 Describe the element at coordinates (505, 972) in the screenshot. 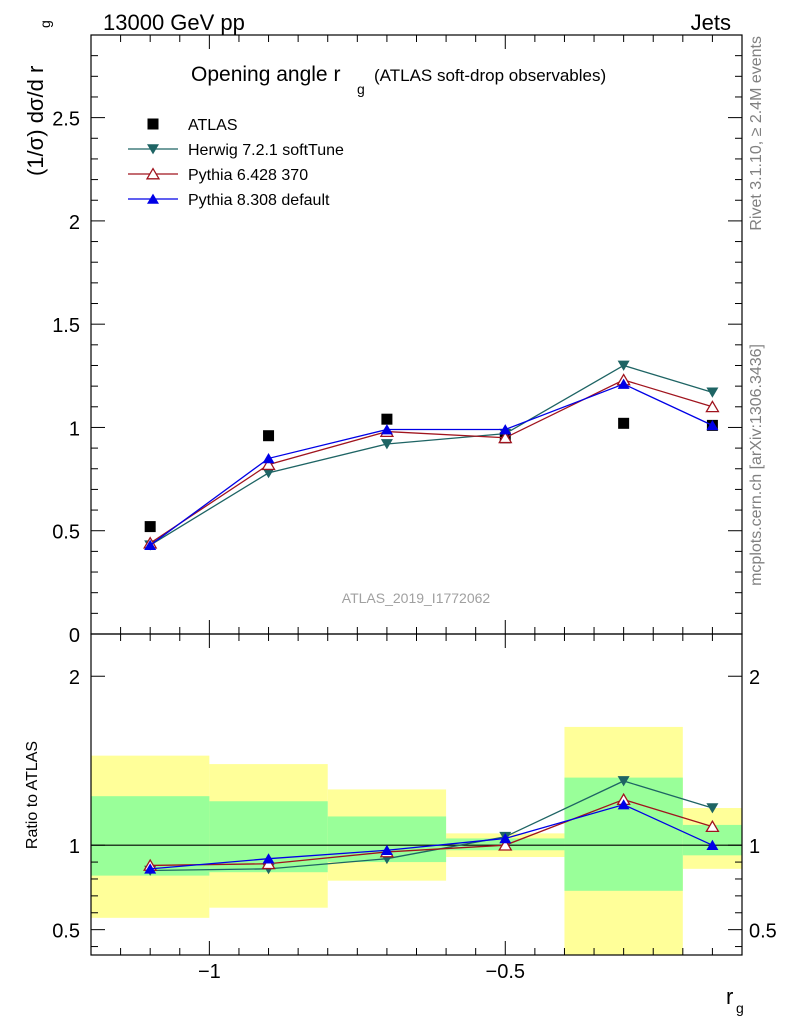

I see `x-tick-label: −0.5` at that location.